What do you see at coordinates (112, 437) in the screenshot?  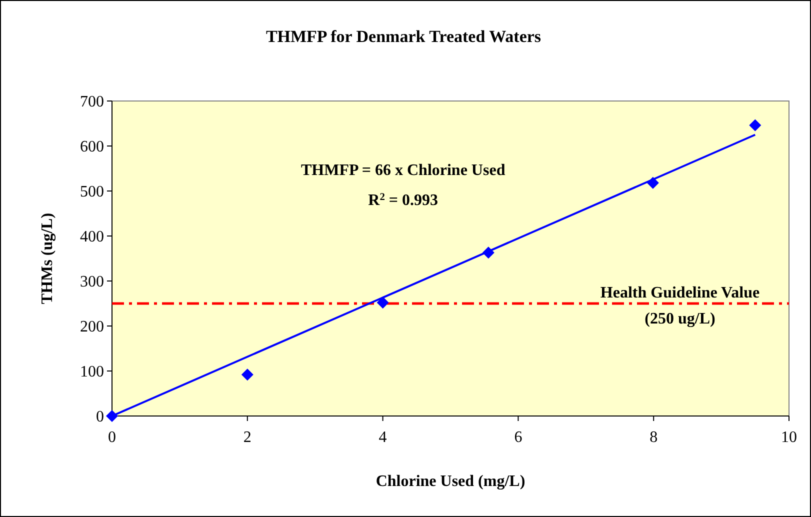 I see `x-tick-label: 0` at bounding box center [112, 437].